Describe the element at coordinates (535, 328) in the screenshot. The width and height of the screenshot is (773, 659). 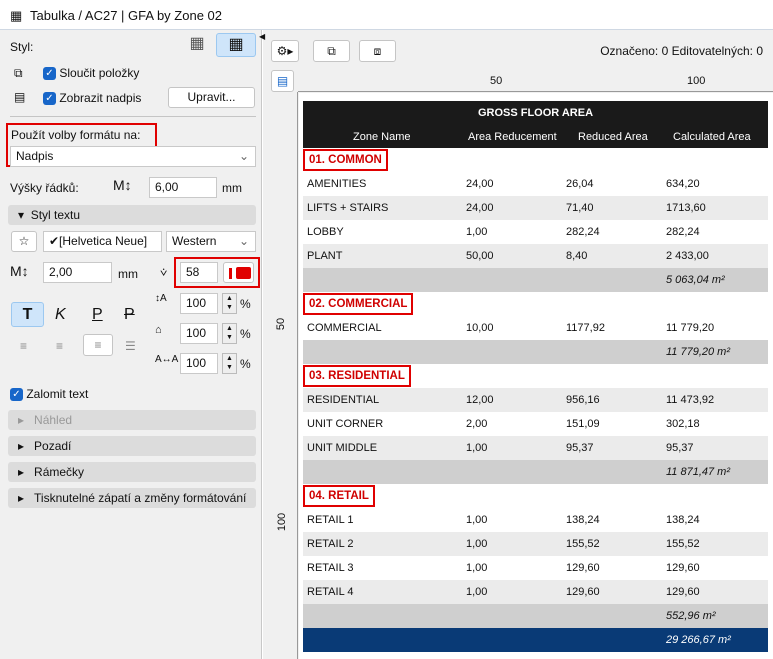
I see `table-row: COMMERCIAL 10,00 1177,92 11 779,20` at that location.